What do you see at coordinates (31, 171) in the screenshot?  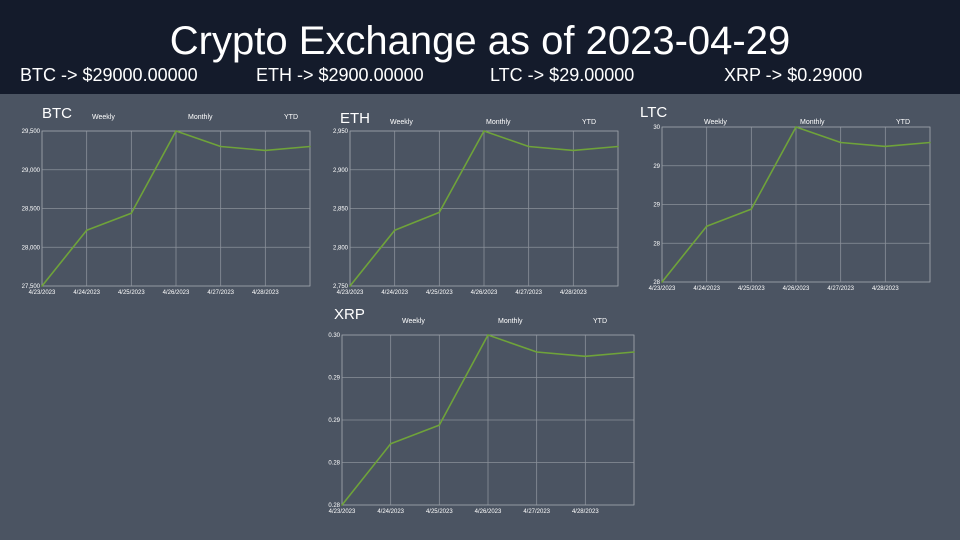 I see `y-tick-label: 29,000` at bounding box center [31, 171].